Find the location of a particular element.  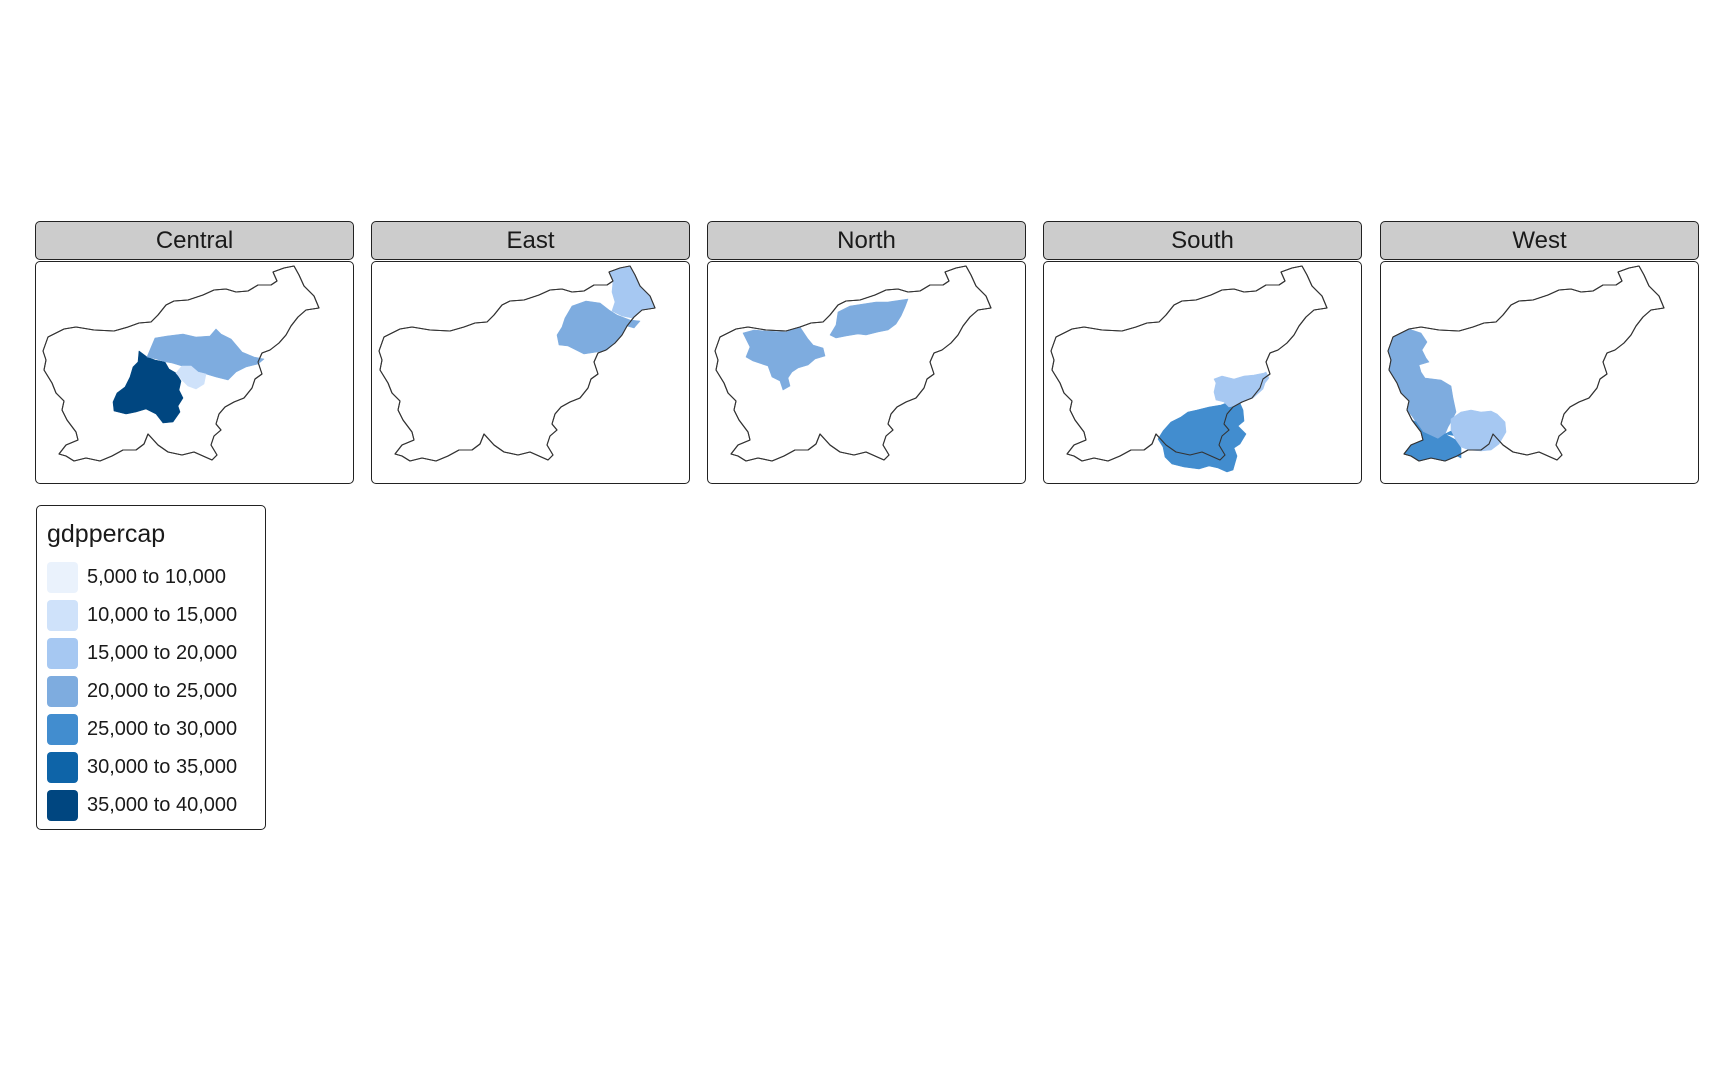

facet-label: East is located at coordinates (530, 240).